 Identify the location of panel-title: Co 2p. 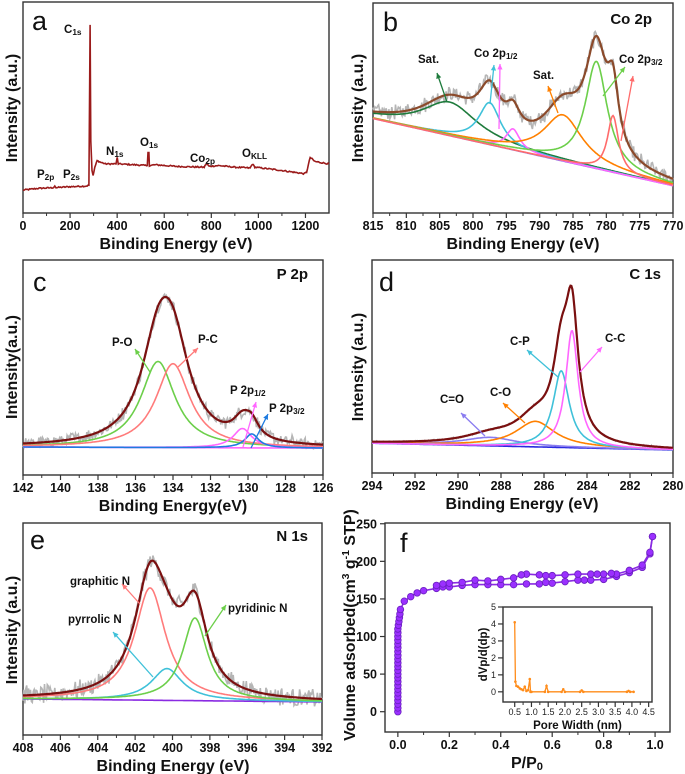
(631, 19).